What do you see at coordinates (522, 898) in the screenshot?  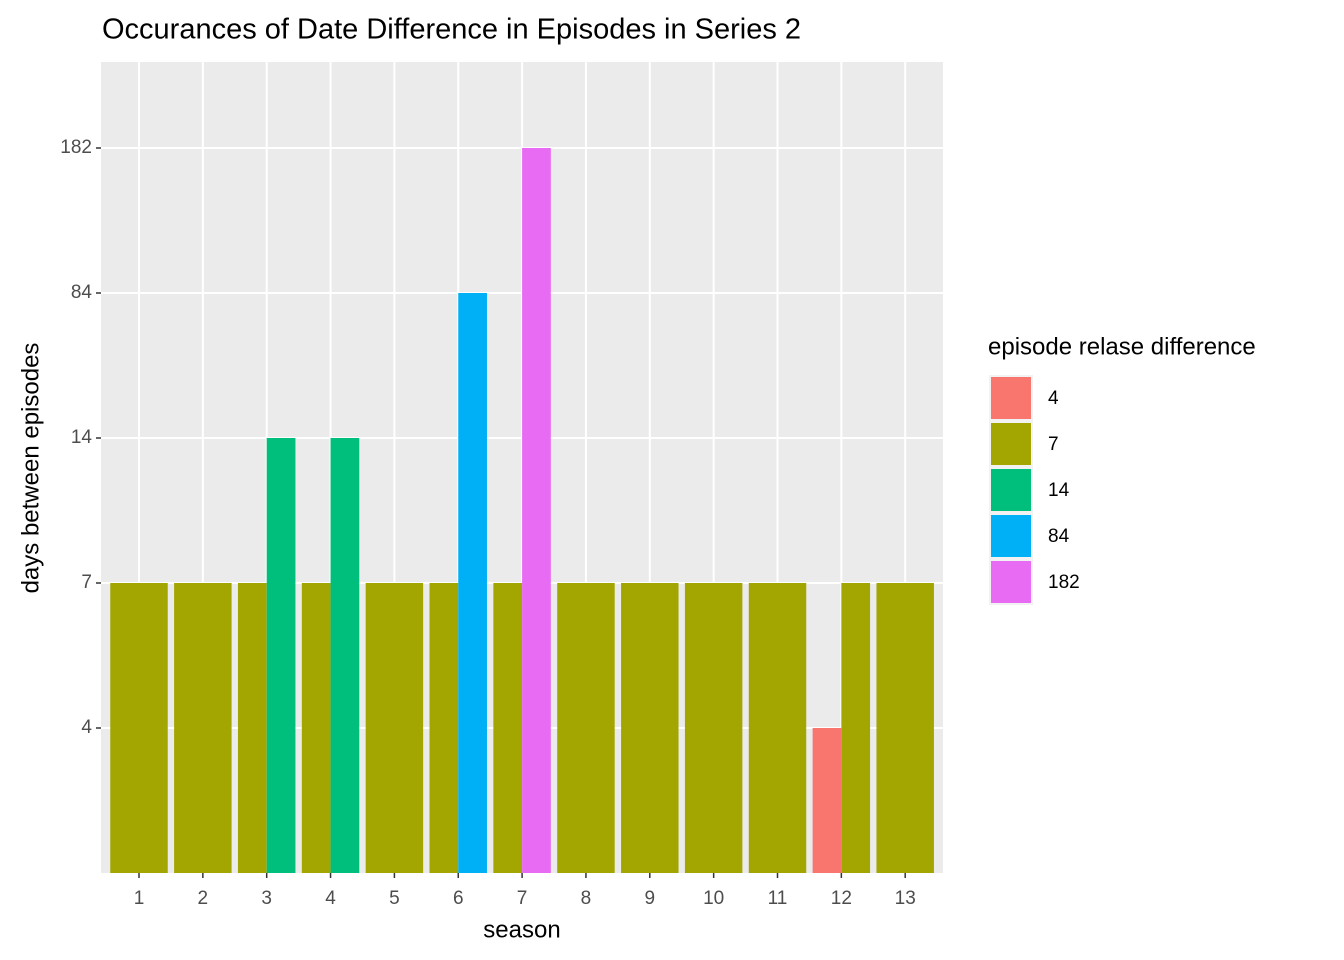 I see `x-tick-label: 7` at bounding box center [522, 898].